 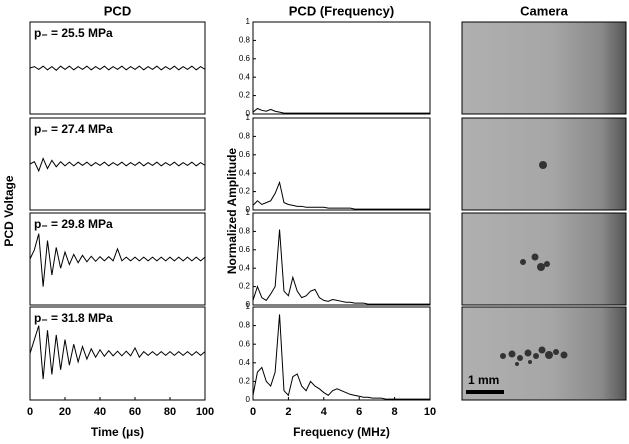 I want to click on pressure-label: p₋ = 27.4 MPa, so click(x=73, y=129).